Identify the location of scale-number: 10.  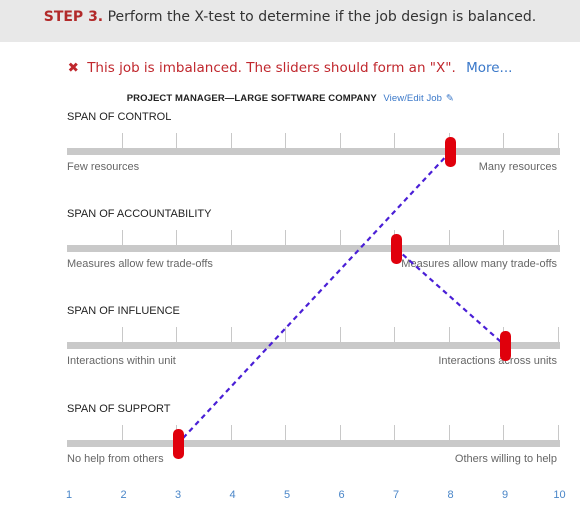
(559, 495).